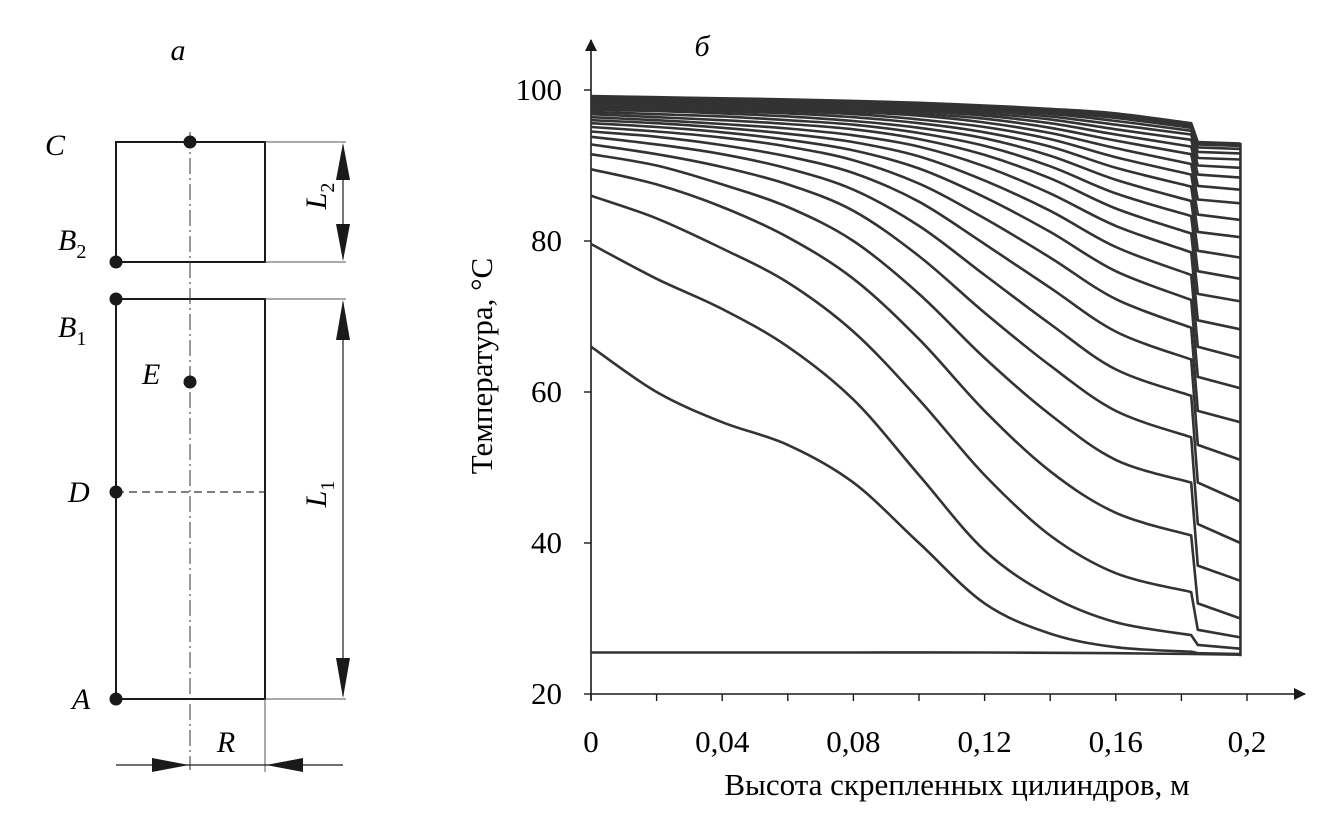 This screenshot has height=830, width=1331. What do you see at coordinates (170, 765) in the screenshot?
I see `r-arrow-left` at bounding box center [170, 765].